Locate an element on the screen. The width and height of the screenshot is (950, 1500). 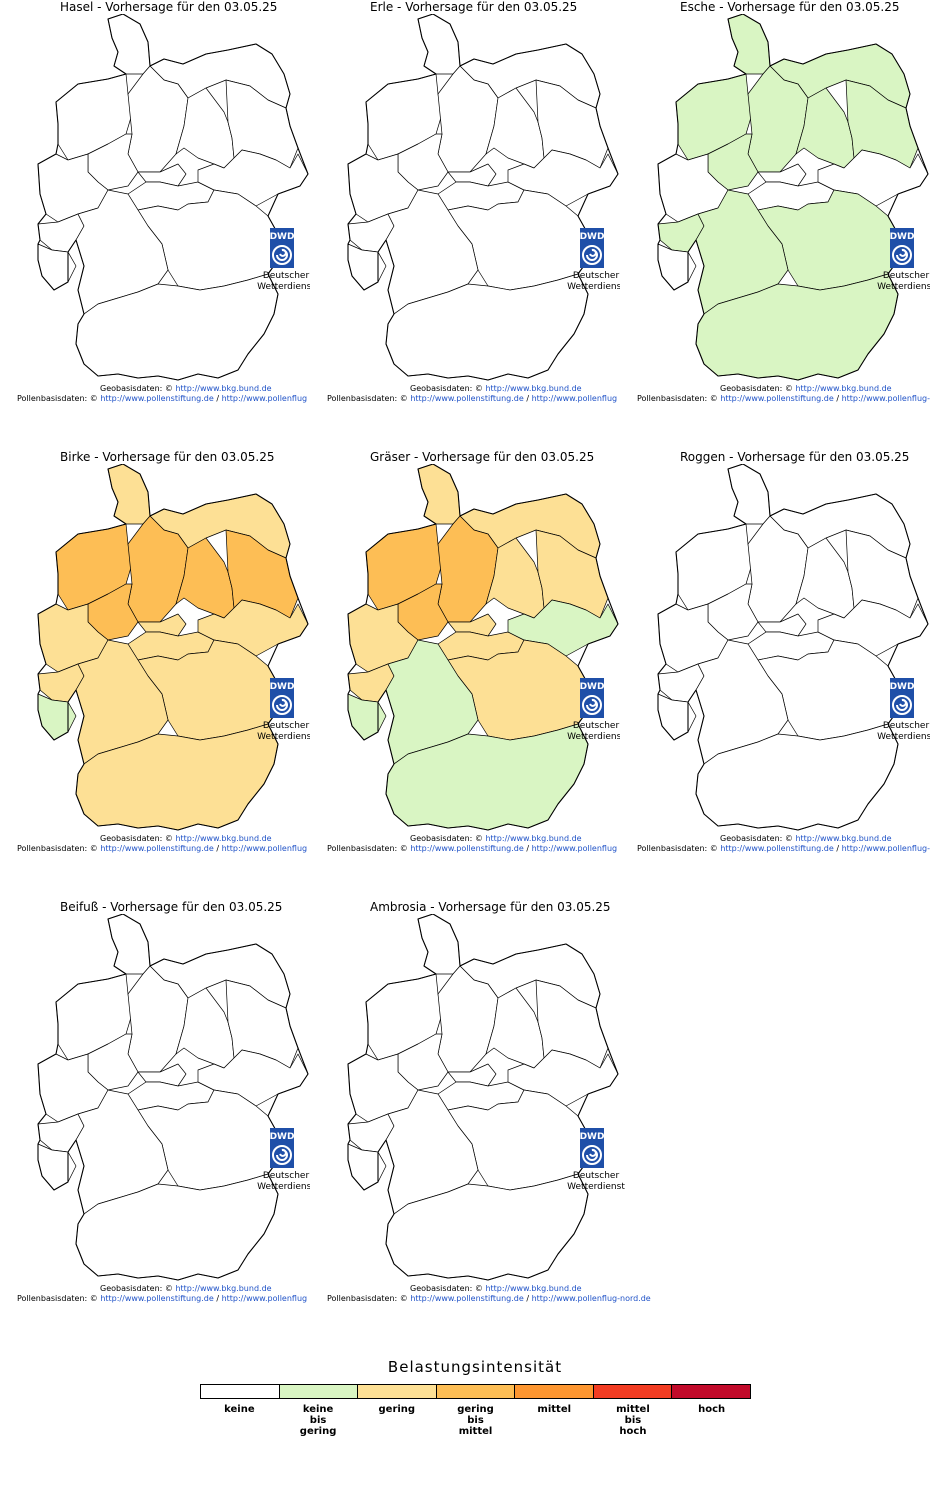
legend-color-scale is located at coordinates (475, 1391).